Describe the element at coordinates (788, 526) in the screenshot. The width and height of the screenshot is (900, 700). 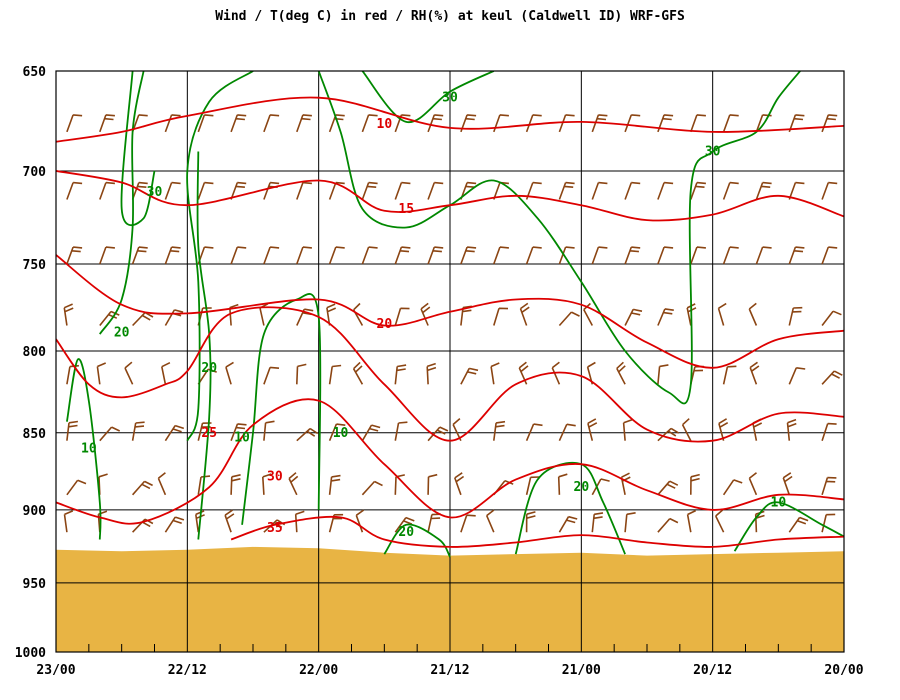
I see `rh-contour-line` at that location.